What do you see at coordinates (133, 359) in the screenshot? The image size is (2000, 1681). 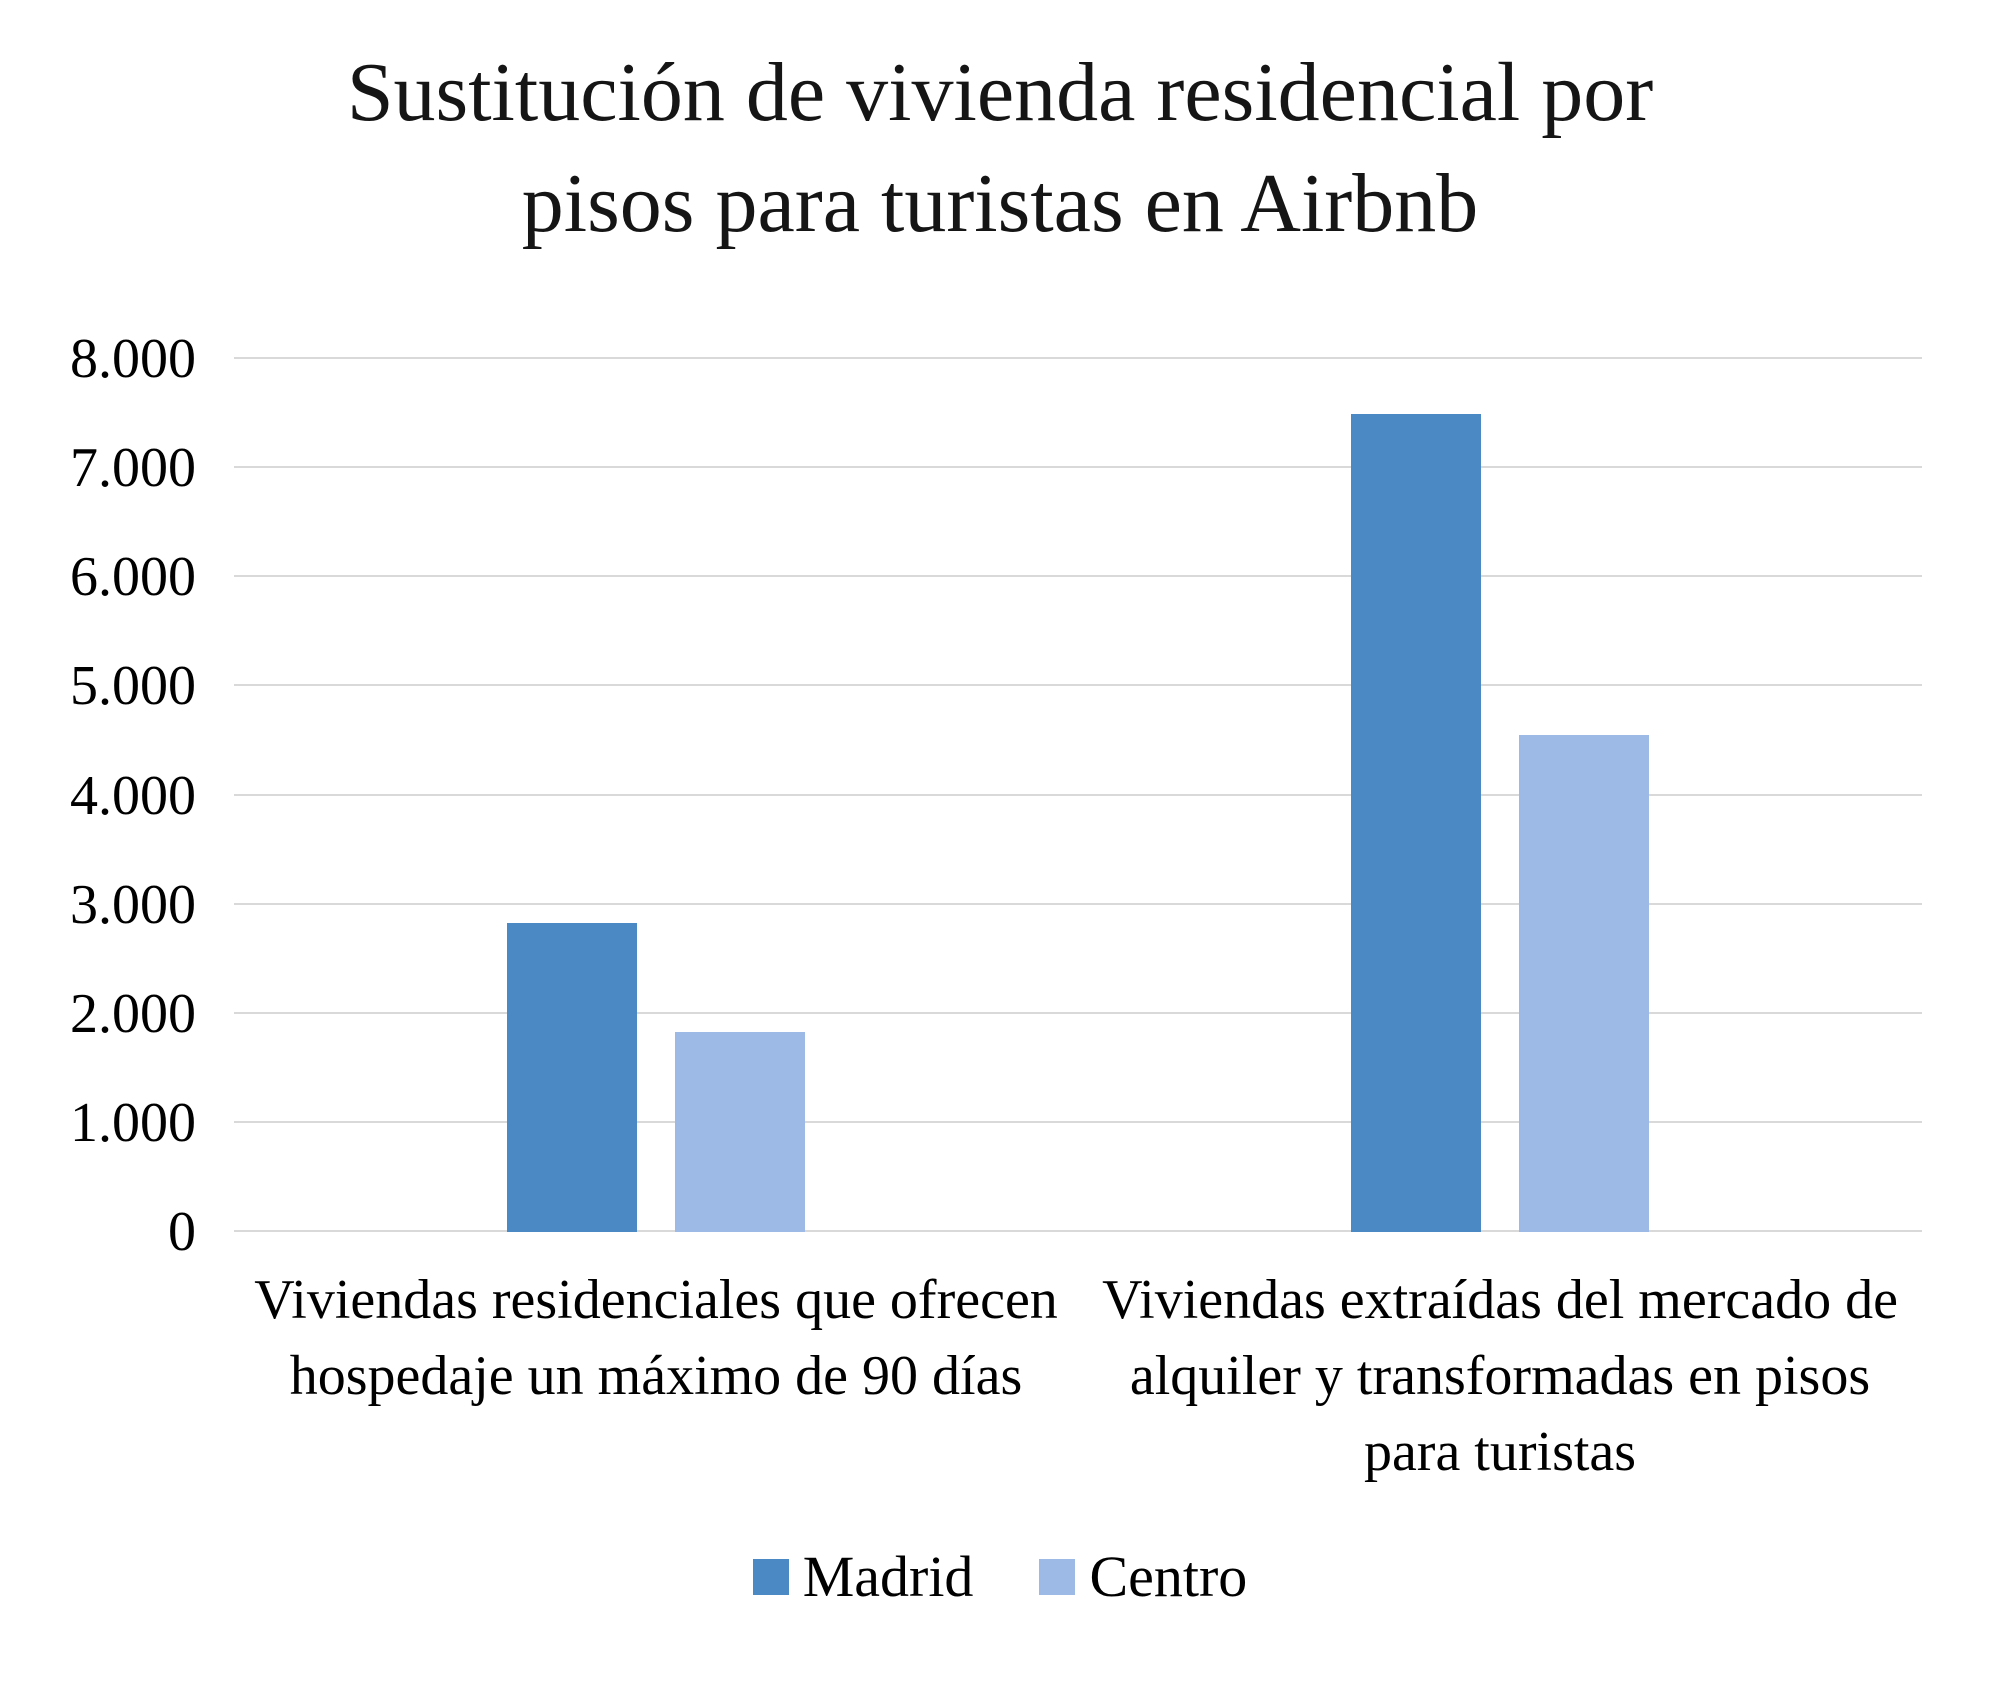 I see `y-tick-label: 8.000` at bounding box center [133, 359].